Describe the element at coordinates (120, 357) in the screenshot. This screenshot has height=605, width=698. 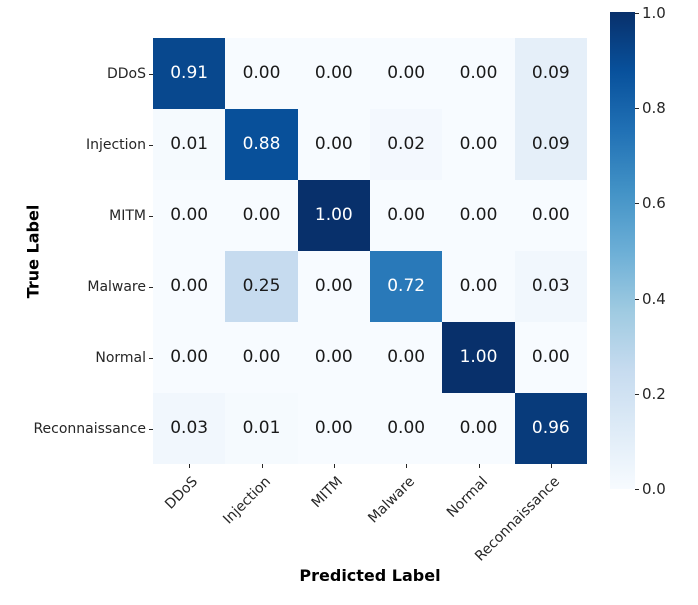
I see `y-tick-label: Normal` at that location.